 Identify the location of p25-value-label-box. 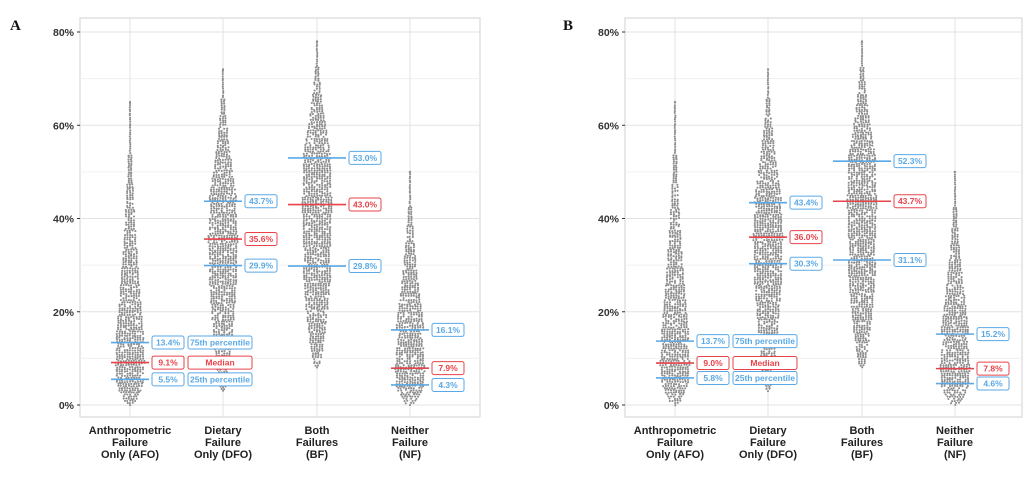
(168, 379).